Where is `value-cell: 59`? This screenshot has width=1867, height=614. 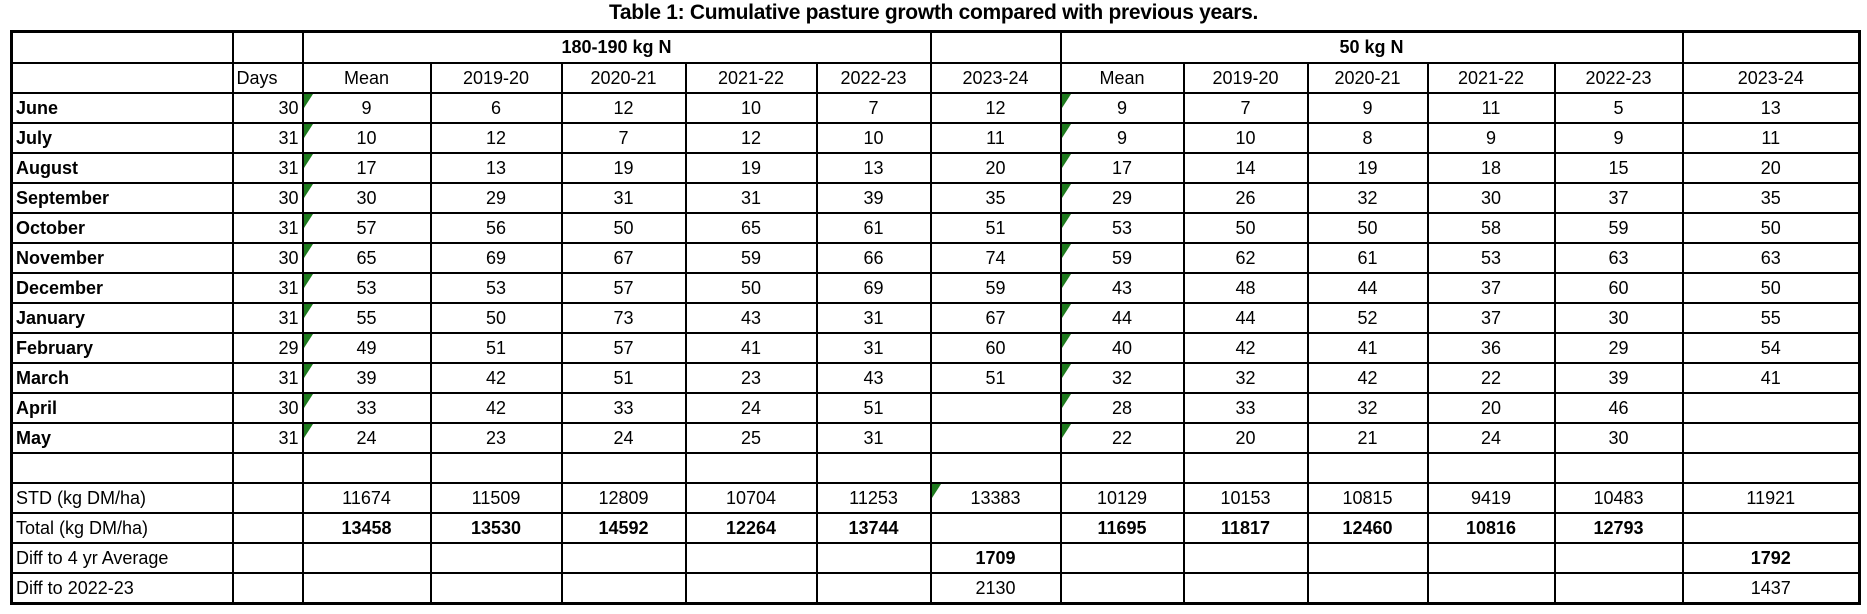
value-cell: 59 is located at coordinates (1122, 258).